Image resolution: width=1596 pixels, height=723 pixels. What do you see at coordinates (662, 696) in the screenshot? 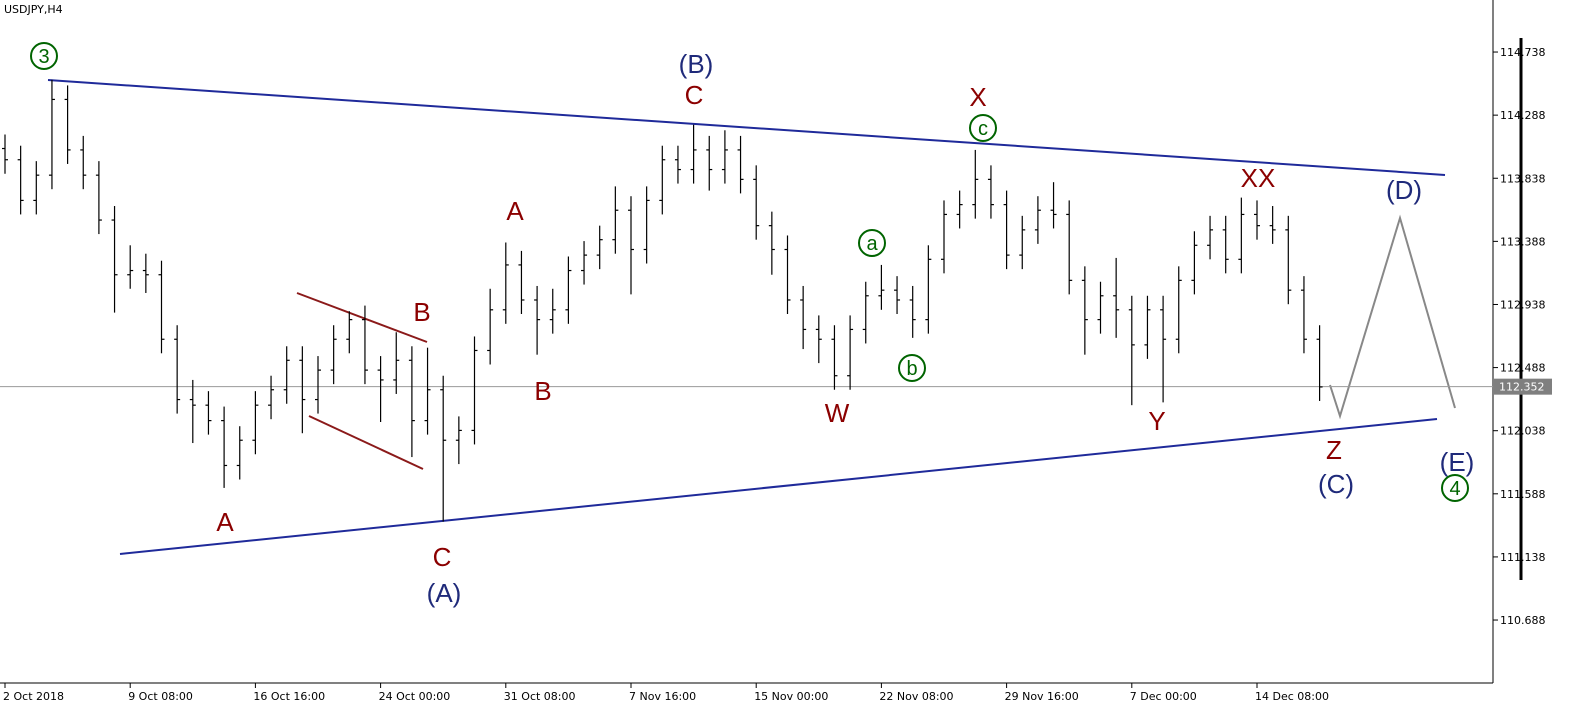
I see `x-tick-label: 7 Nov 16:00` at bounding box center [662, 696].